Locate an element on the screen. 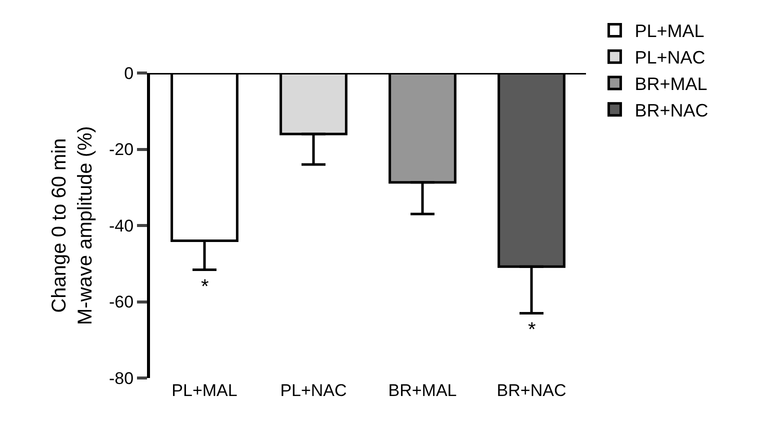 Image resolution: width=776 pixels, height=423 pixels. x-tick-label: BR+NAC is located at coordinates (531, 390).